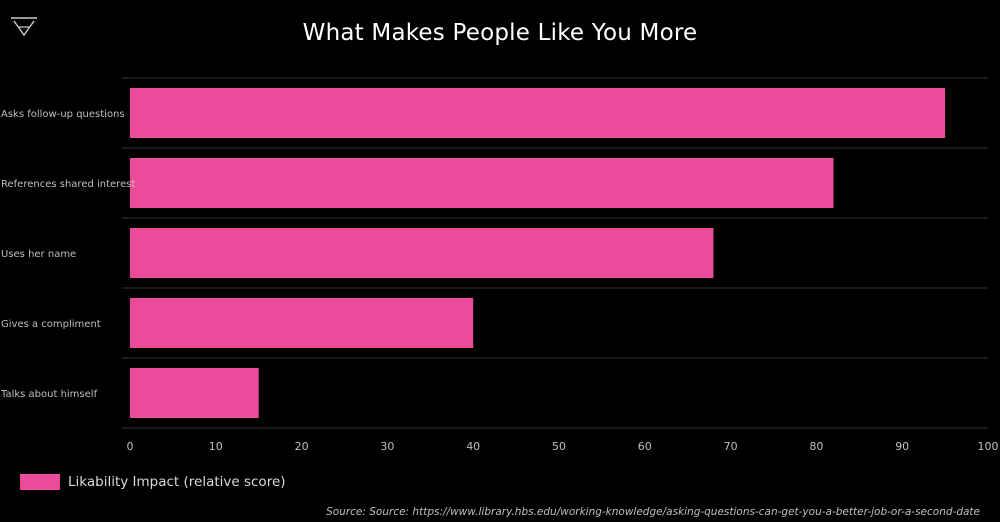  What do you see at coordinates (51, 324) in the screenshot?
I see `category-label: Gives a compliment` at bounding box center [51, 324].